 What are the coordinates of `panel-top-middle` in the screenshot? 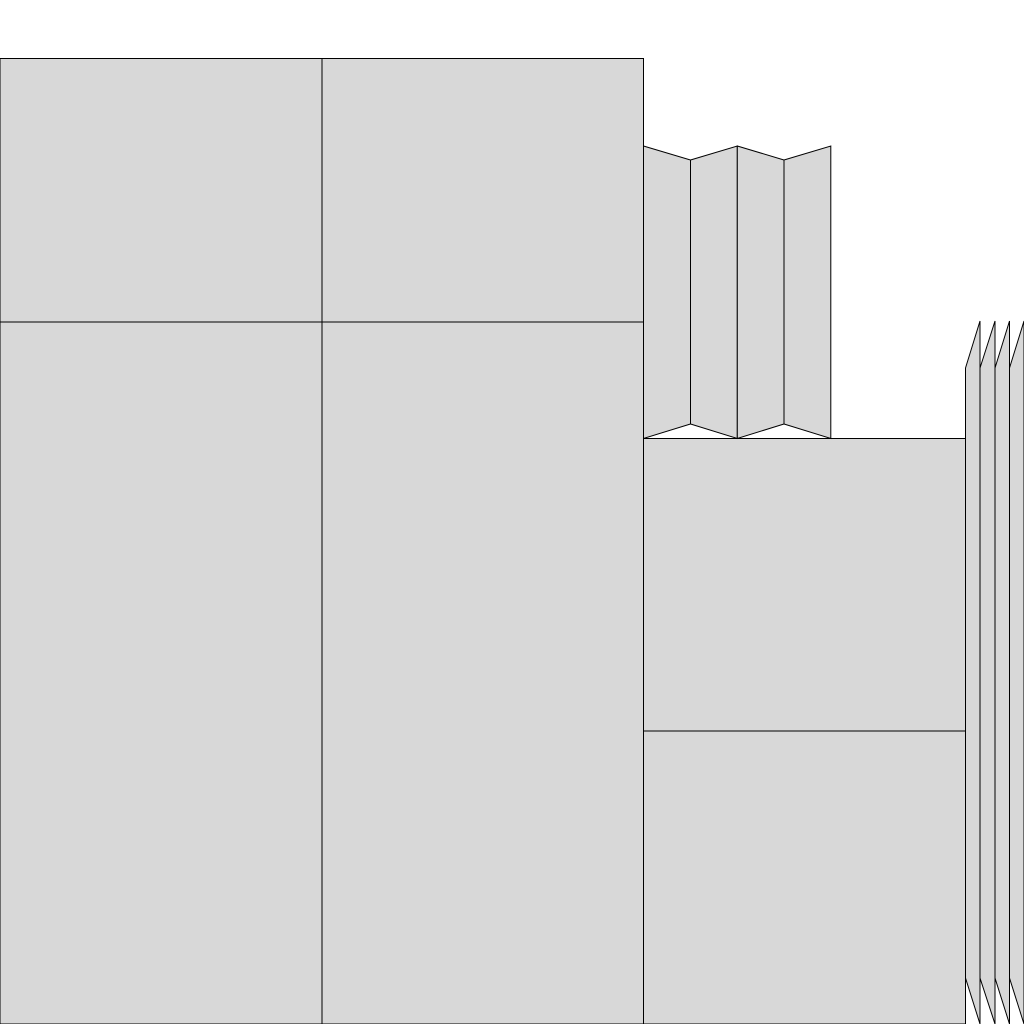 It's located at (482, 190).